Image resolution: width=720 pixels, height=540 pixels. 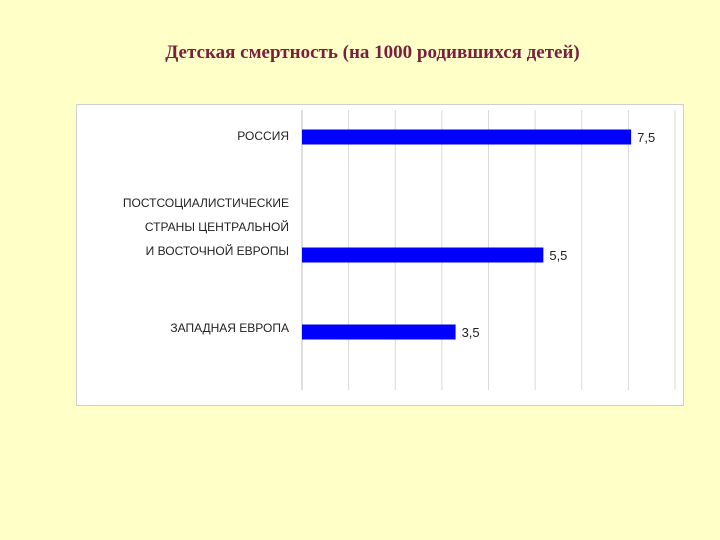 I want to click on category-label-line: ПОСТСОЦИАЛИСТИЧЕСКИЕ, so click(x=205, y=203).